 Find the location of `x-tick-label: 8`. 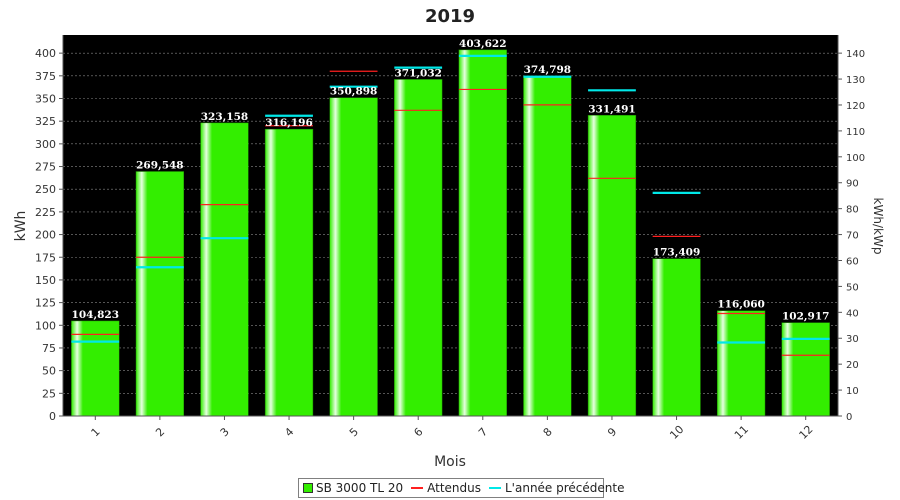

x-tick-label: 8 is located at coordinates (548, 432).